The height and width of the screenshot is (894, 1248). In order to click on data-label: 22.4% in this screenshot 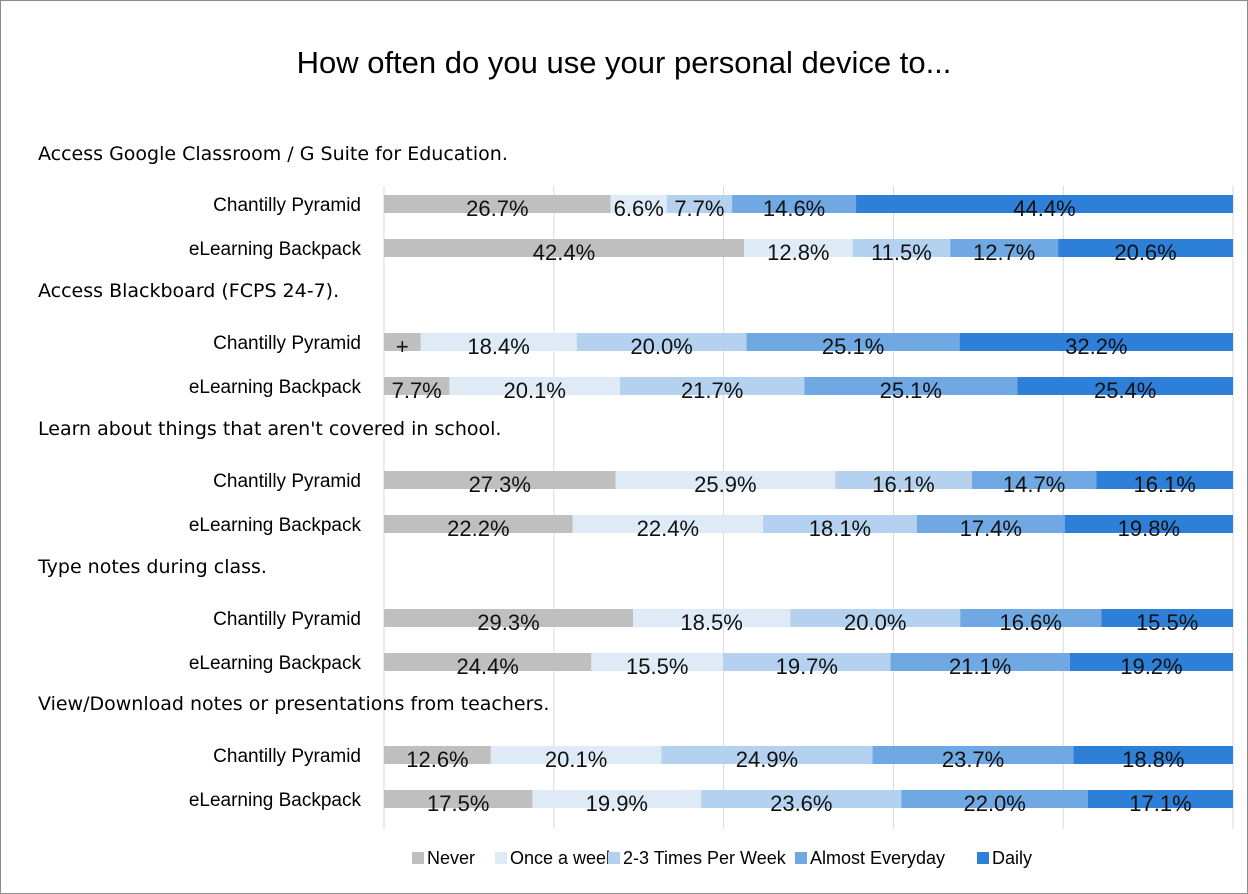, I will do `click(668, 528)`.